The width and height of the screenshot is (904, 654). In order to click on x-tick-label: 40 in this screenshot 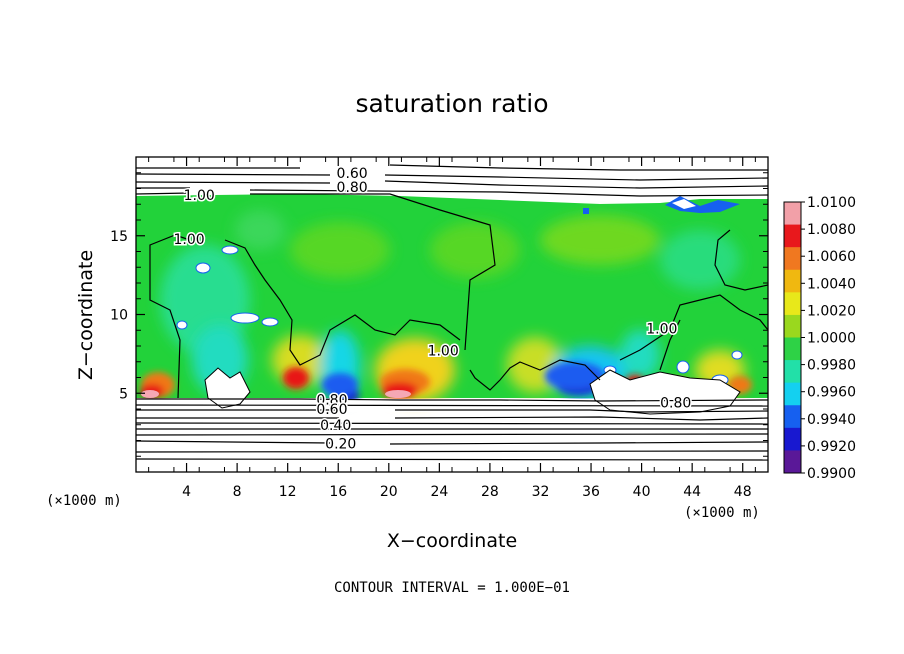, I will do `click(642, 492)`.